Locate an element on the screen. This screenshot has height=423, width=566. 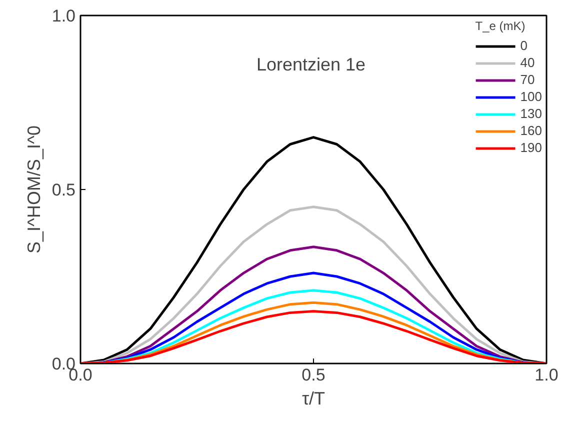
legend-label: 160 is located at coordinates (531, 130).